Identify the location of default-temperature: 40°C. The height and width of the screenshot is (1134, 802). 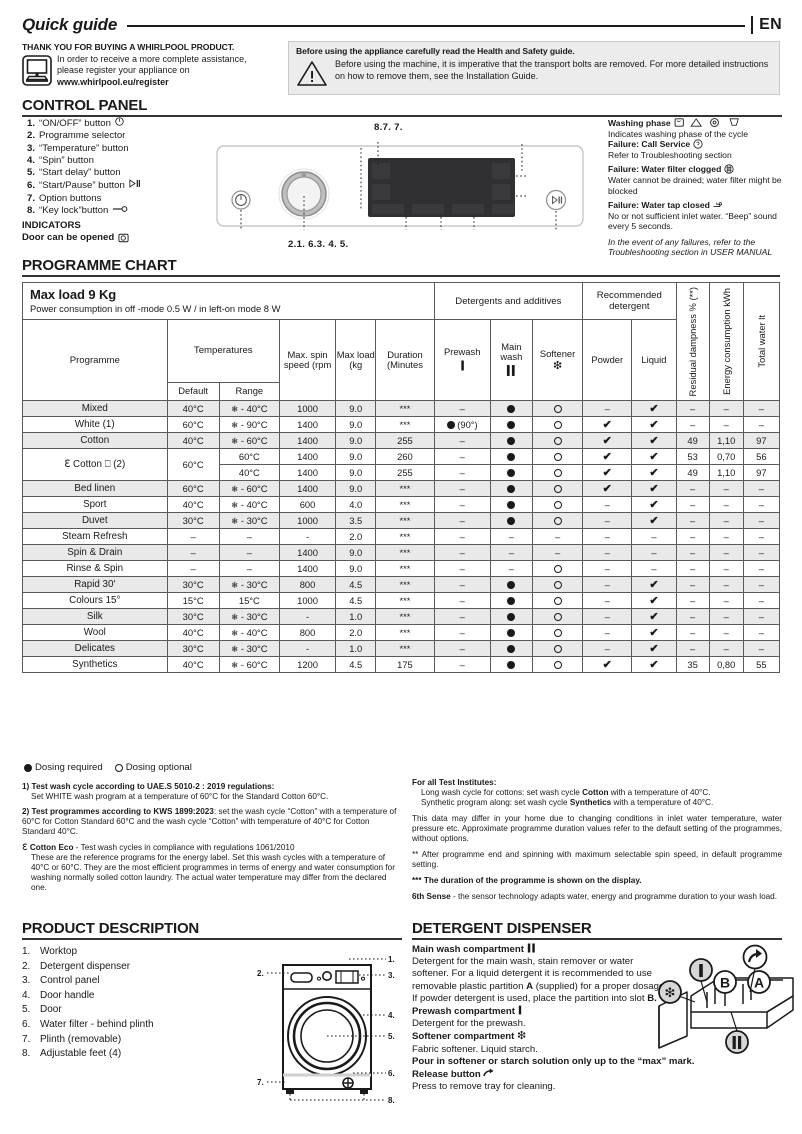
(193, 409).